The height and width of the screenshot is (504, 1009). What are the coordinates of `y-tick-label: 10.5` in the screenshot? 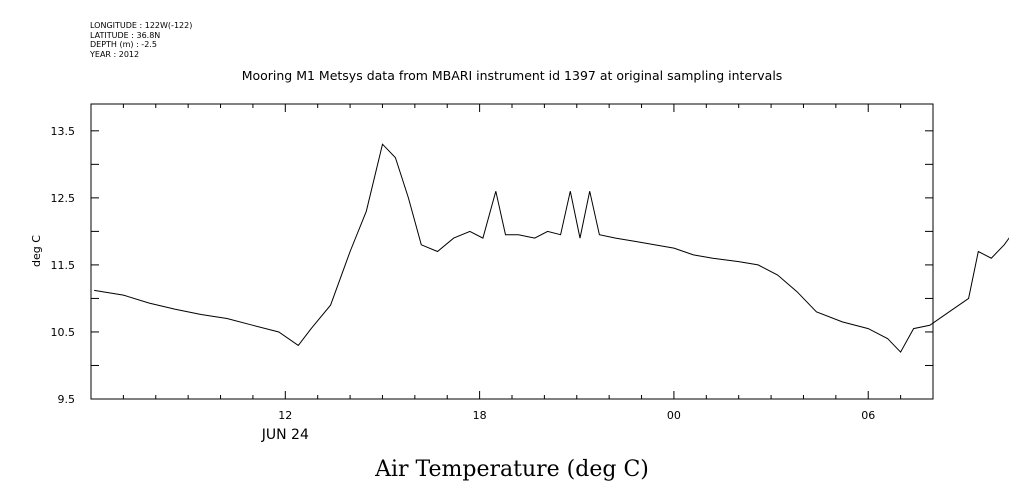 It's located at (63, 332).